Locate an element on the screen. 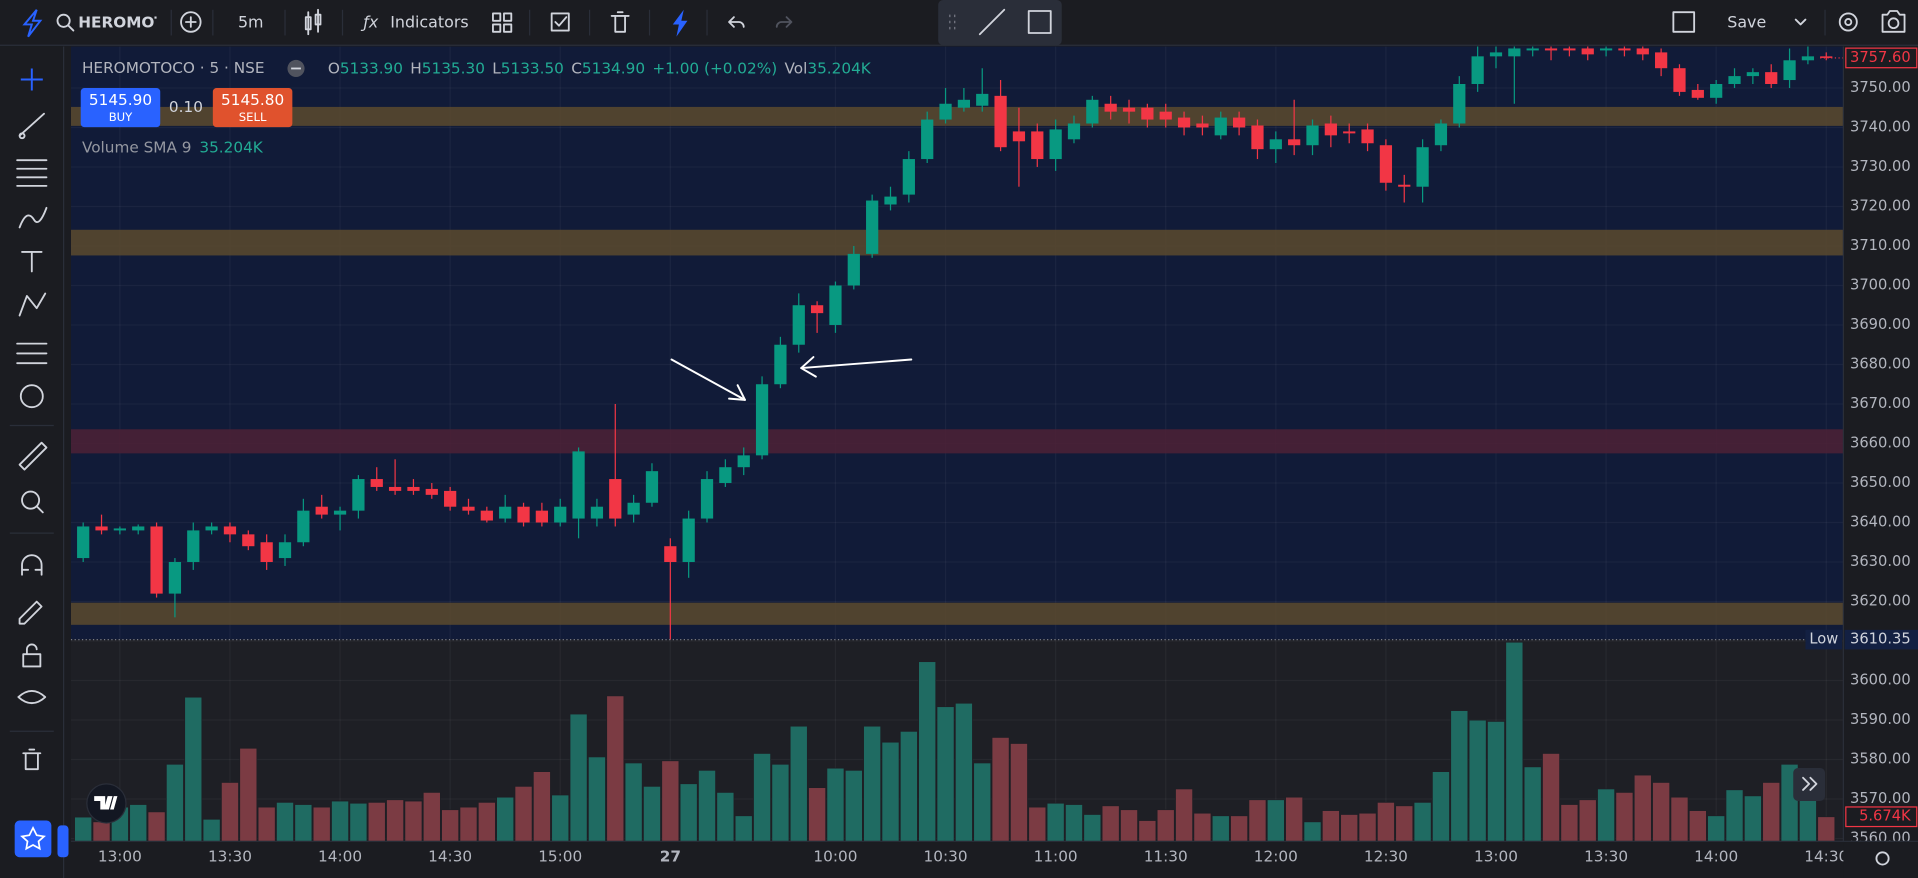  settings-button is located at coordinates (1848, 22).